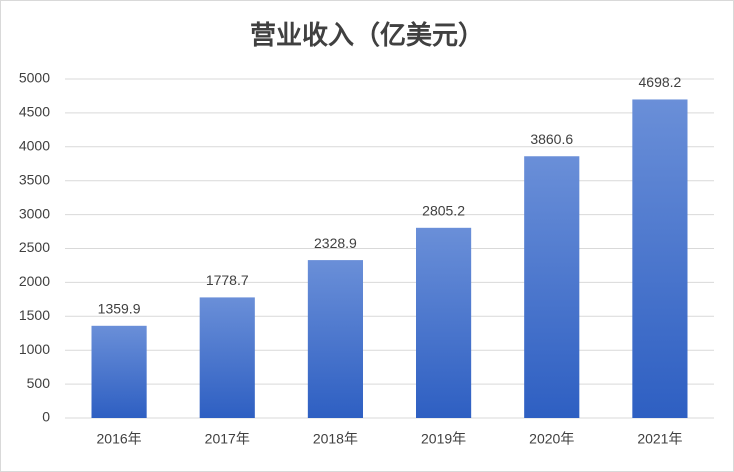 The height and width of the screenshot is (472, 734). Describe the element at coordinates (443, 439) in the screenshot. I see `x-tick-label: 2019年` at that location.